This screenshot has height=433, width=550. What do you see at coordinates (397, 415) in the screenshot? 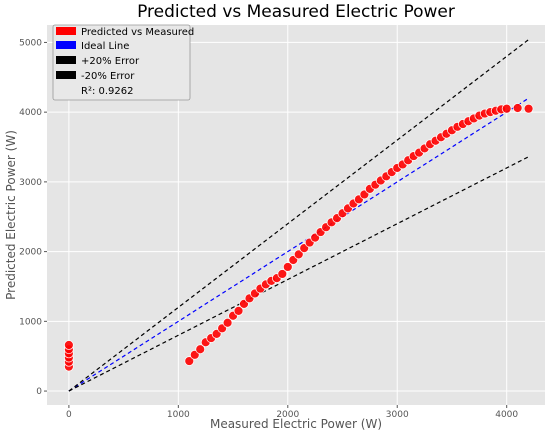
I see `x-tick-label: 3000` at bounding box center [397, 415].